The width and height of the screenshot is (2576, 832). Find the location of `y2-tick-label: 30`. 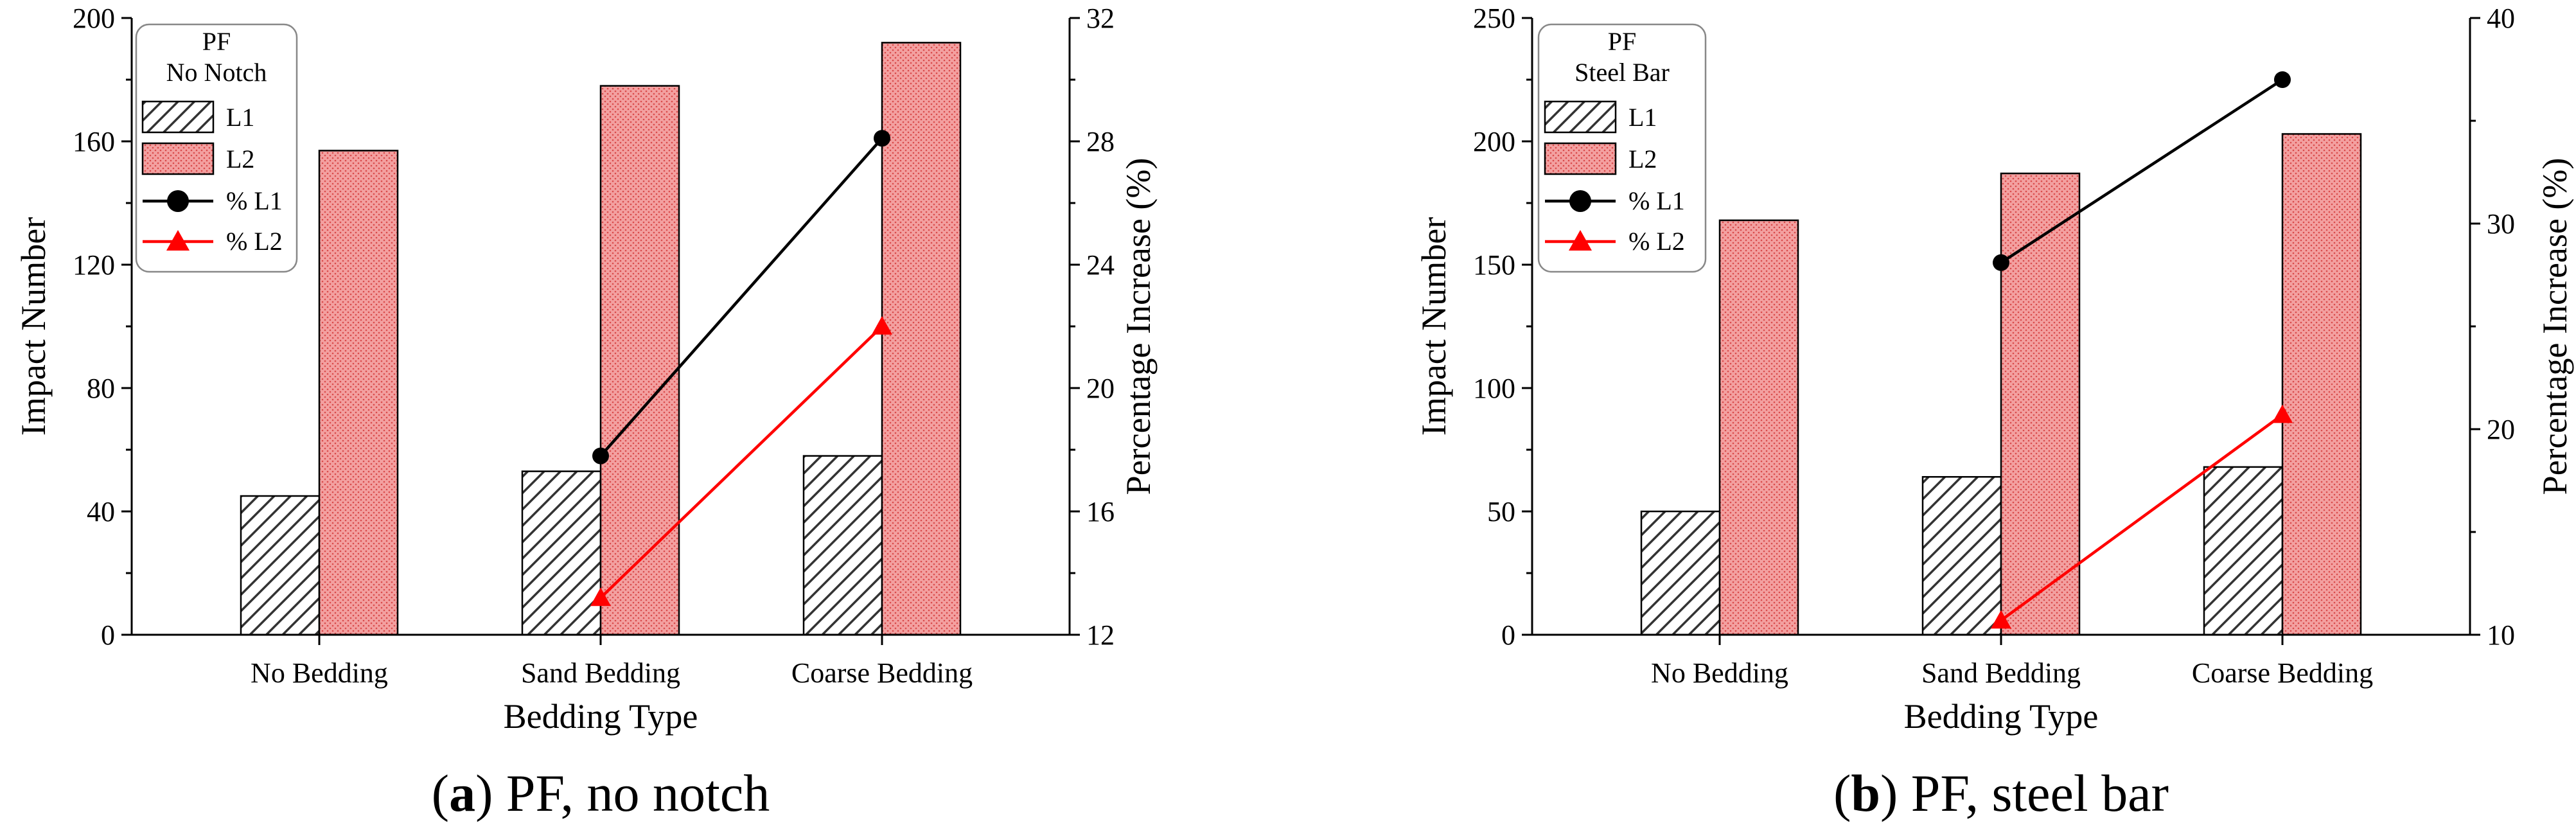

y2-tick-label: 30 is located at coordinates (2501, 224).